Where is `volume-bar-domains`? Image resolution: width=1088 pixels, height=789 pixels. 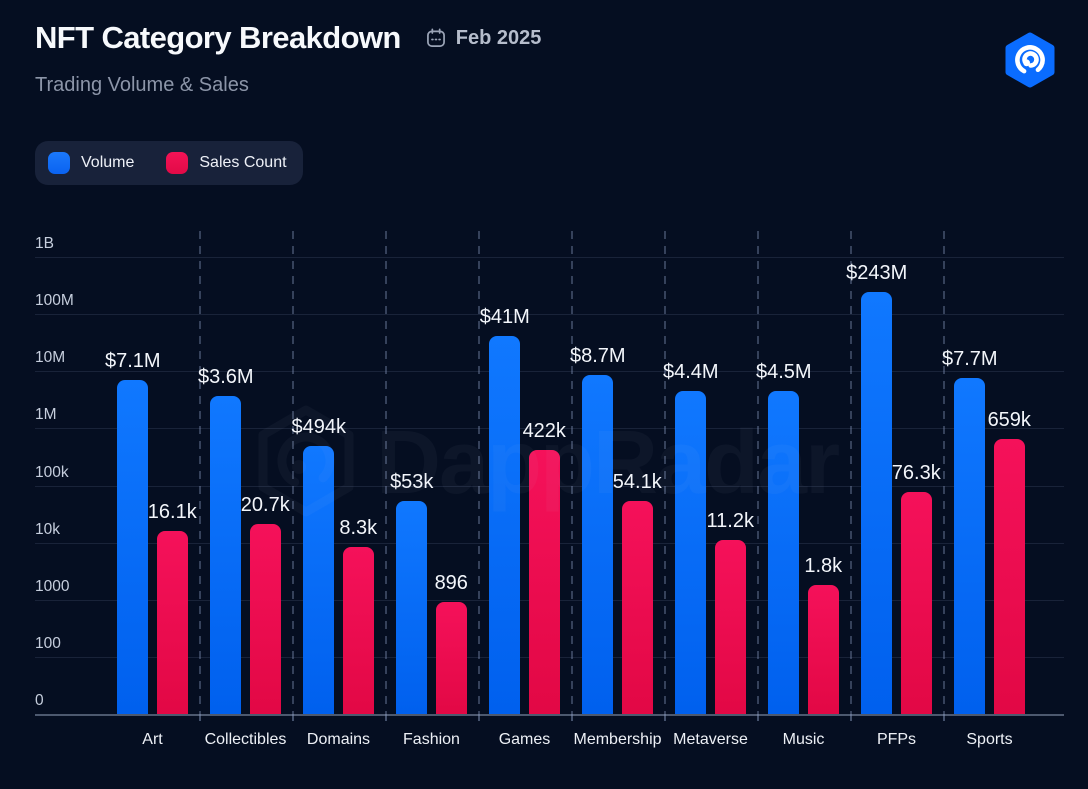 volume-bar-domains is located at coordinates (319, 579).